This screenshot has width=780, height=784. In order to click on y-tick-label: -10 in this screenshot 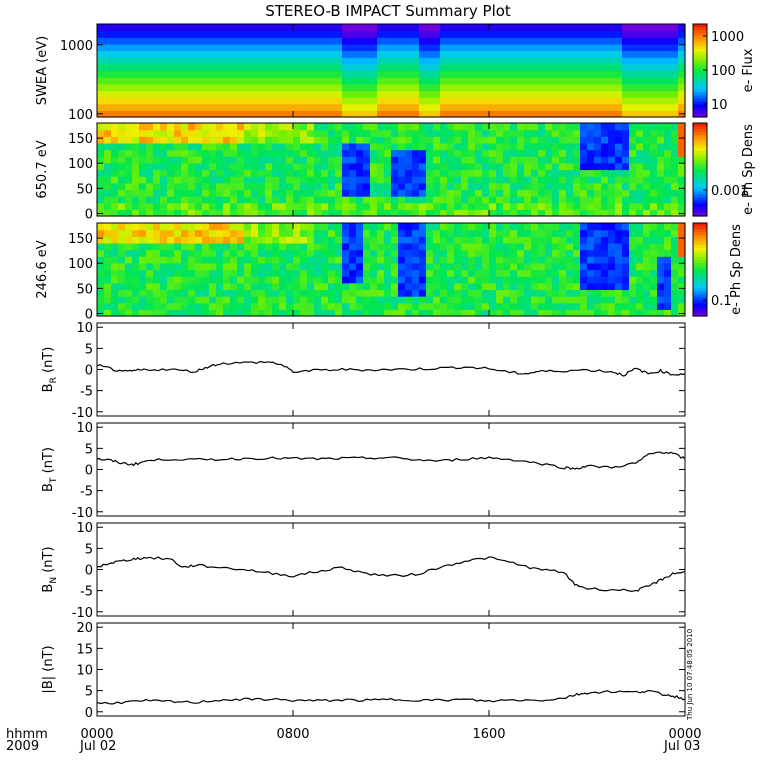, I will do `click(82, 513)`.